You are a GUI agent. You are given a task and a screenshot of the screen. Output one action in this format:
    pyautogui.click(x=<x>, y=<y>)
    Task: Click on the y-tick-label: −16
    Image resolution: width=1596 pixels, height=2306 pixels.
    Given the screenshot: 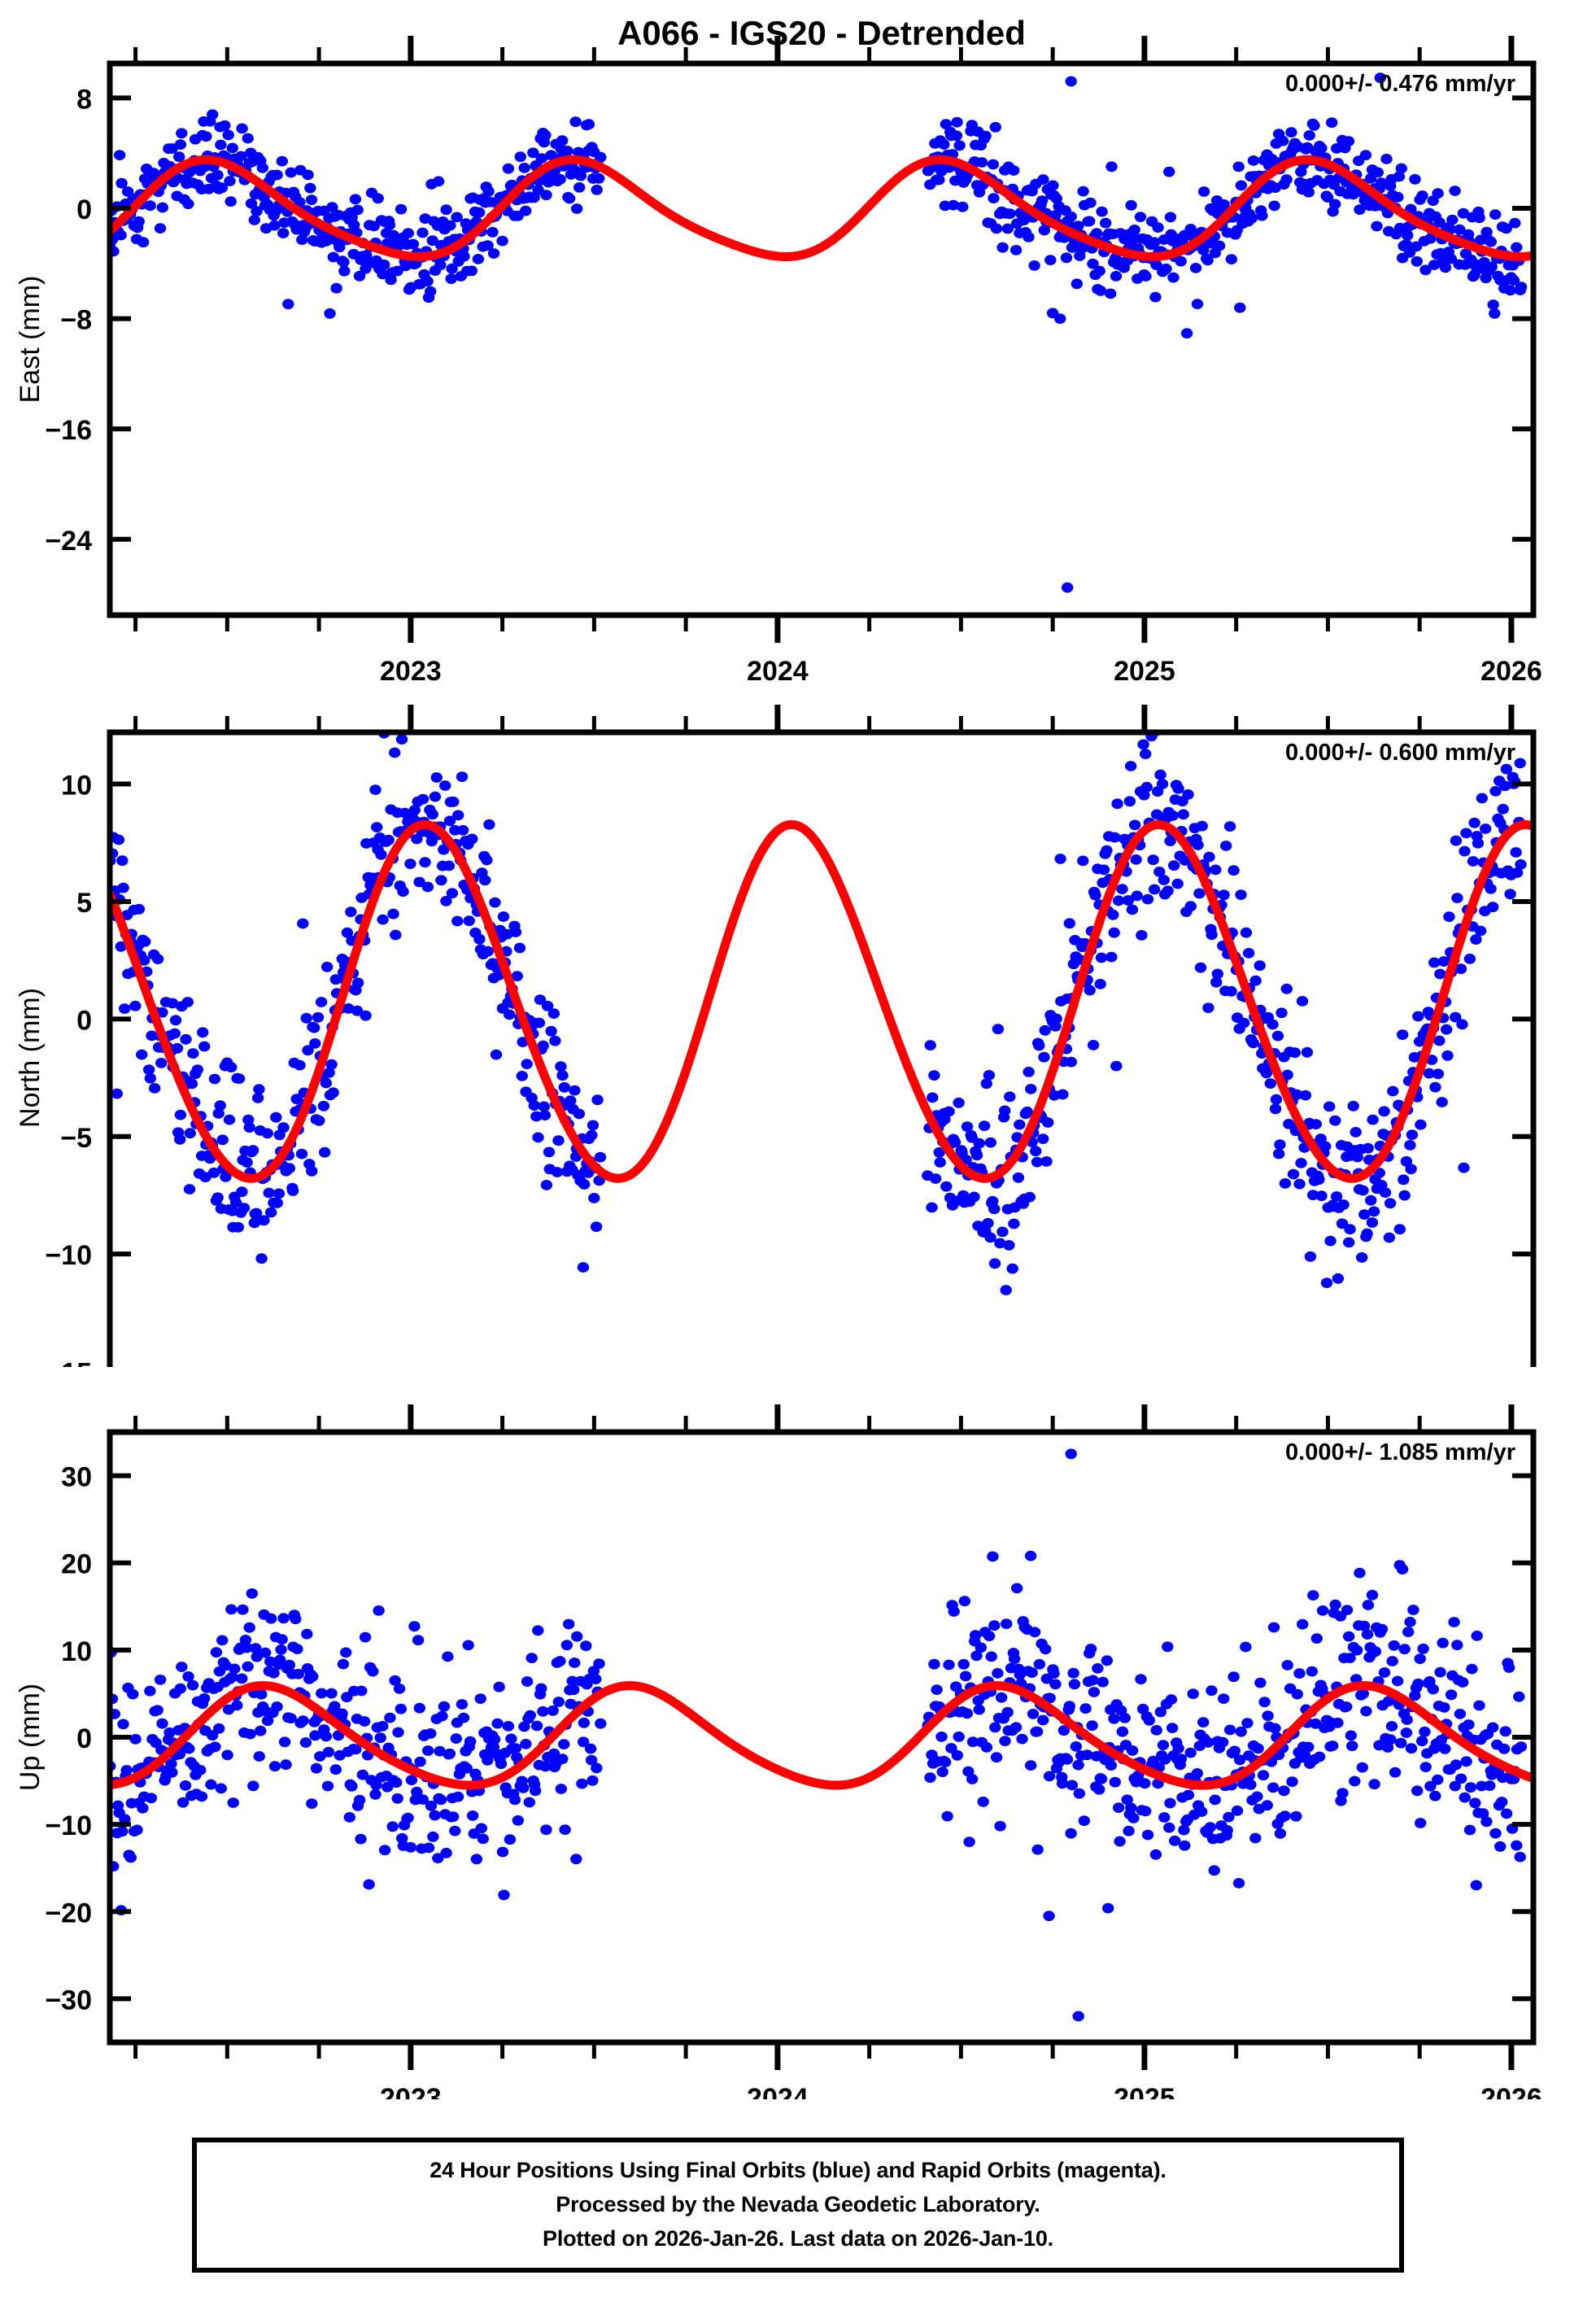 What is the action you would take?
    pyautogui.click(x=68, y=430)
    